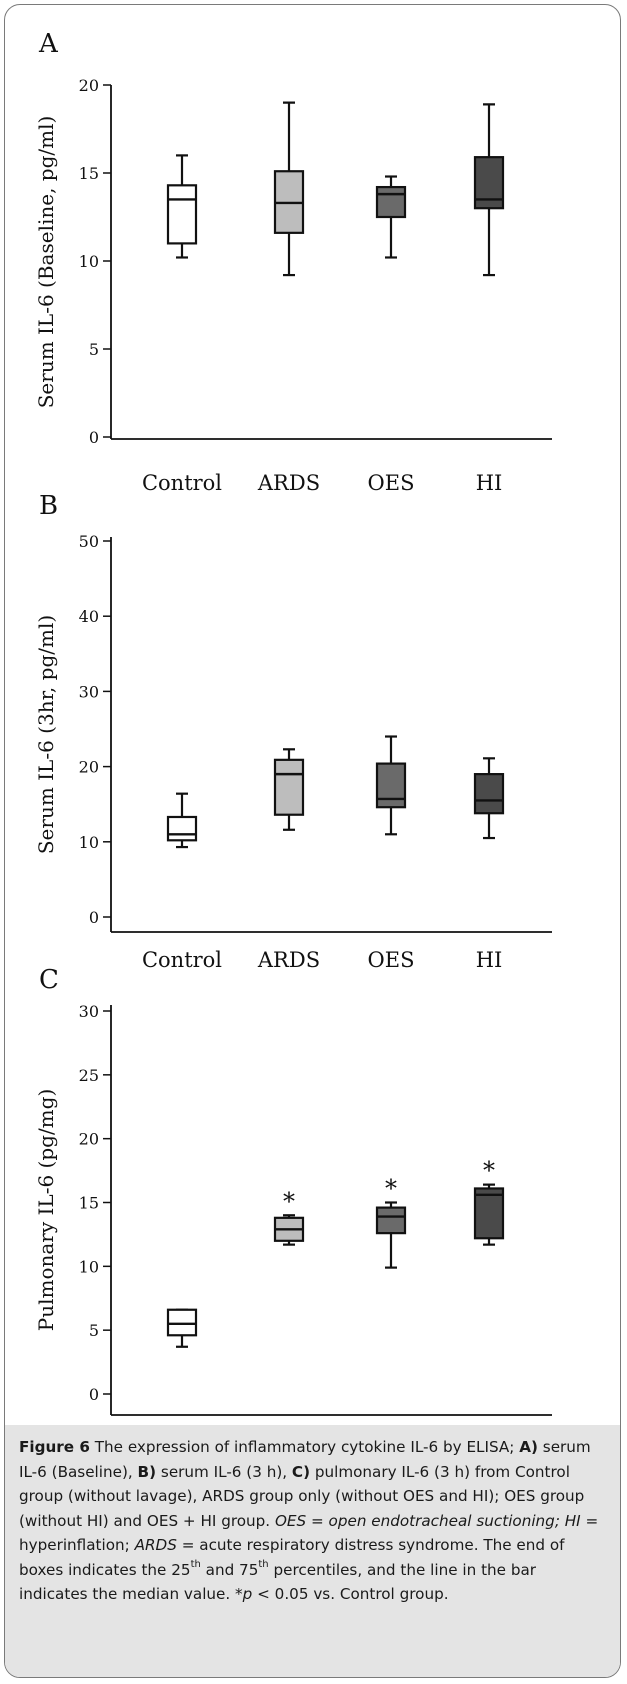 The image size is (627, 1684). I want to click on caption-figure-label: Figure 6, so click(54, 1447).